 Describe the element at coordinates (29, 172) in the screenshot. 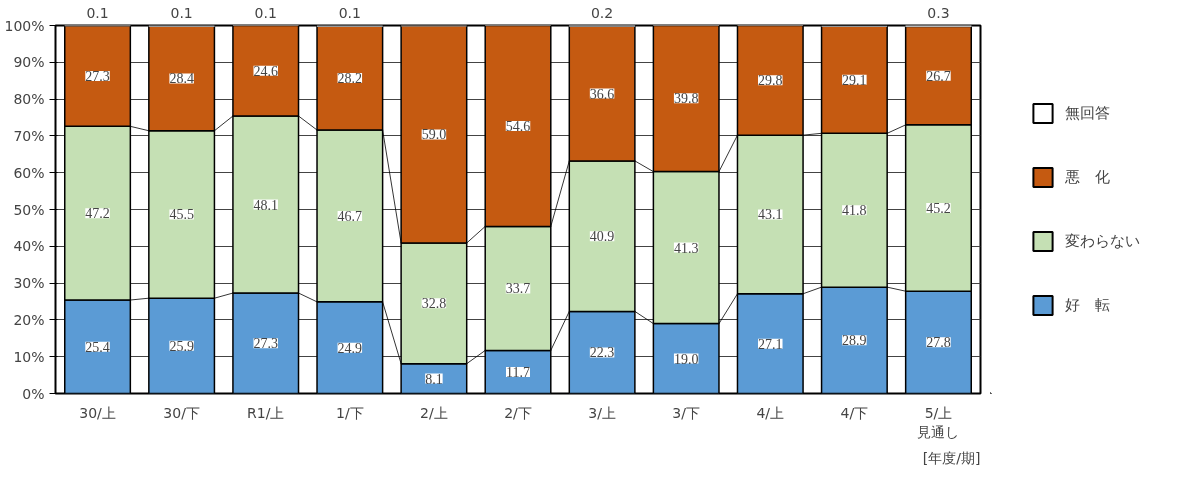

I see `y-tick-label: 60%` at that location.